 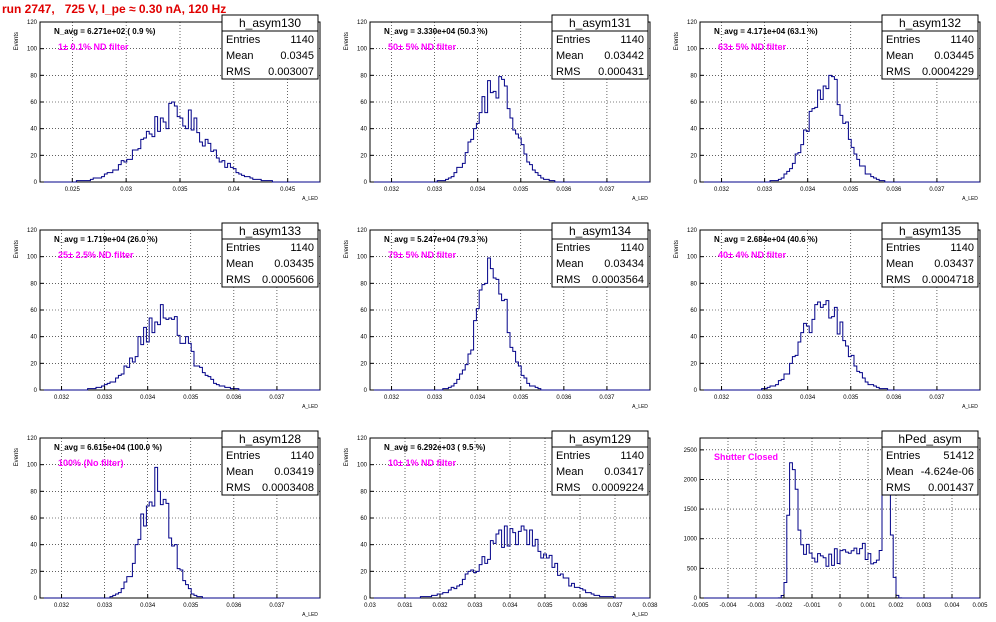 What do you see at coordinates (234, 190) in the screenshot?
I see `x-tick-label: 0.04` at bounding box center [234, 190].